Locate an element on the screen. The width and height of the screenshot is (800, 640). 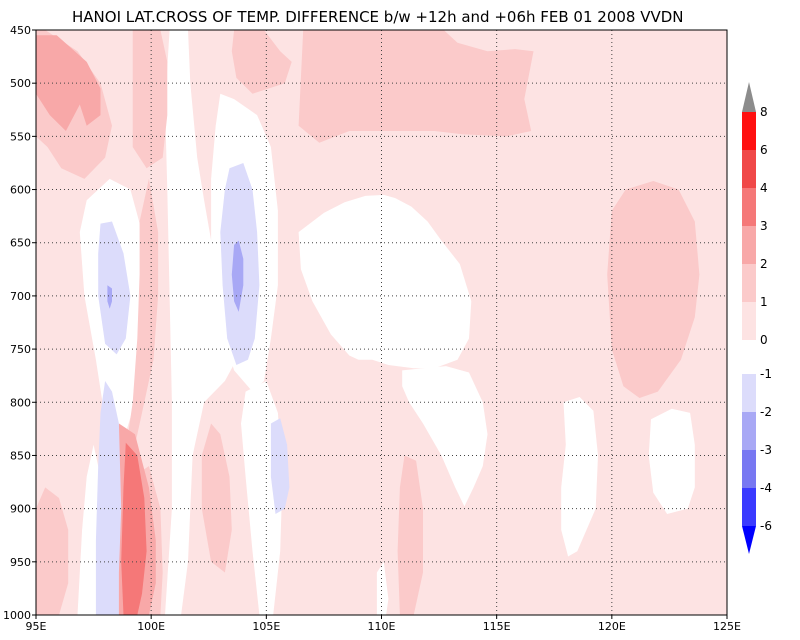
y-tick-label: 650 is located at coordinates (20, 243).